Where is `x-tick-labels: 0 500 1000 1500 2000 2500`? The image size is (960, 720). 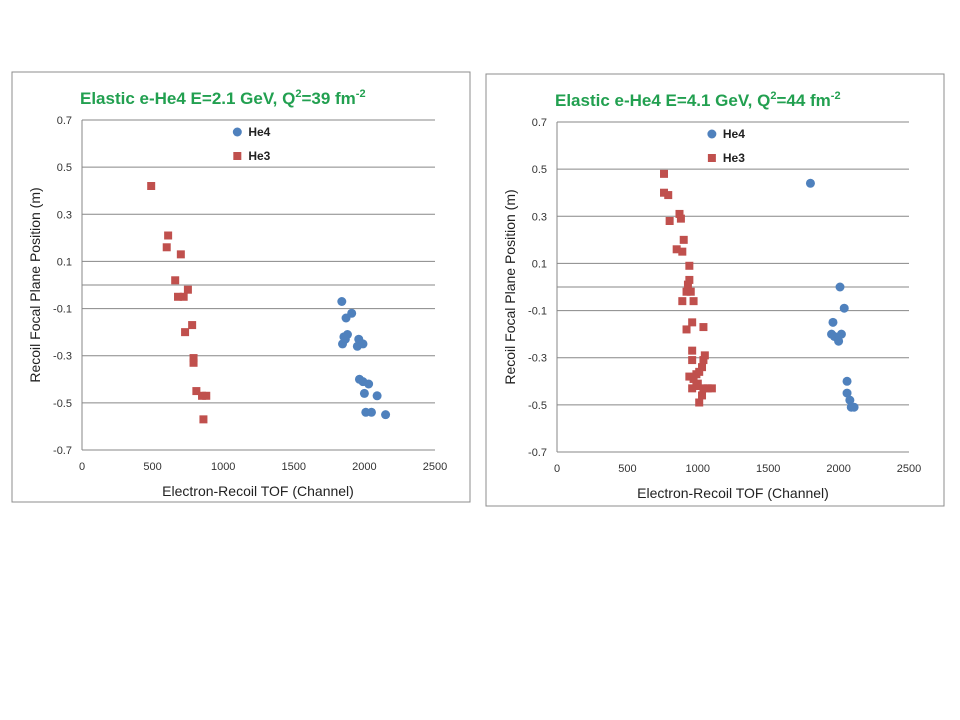 x-tick-labels: 0 500 1000 1500 2000 2500 is located at coordinates (263, 467).